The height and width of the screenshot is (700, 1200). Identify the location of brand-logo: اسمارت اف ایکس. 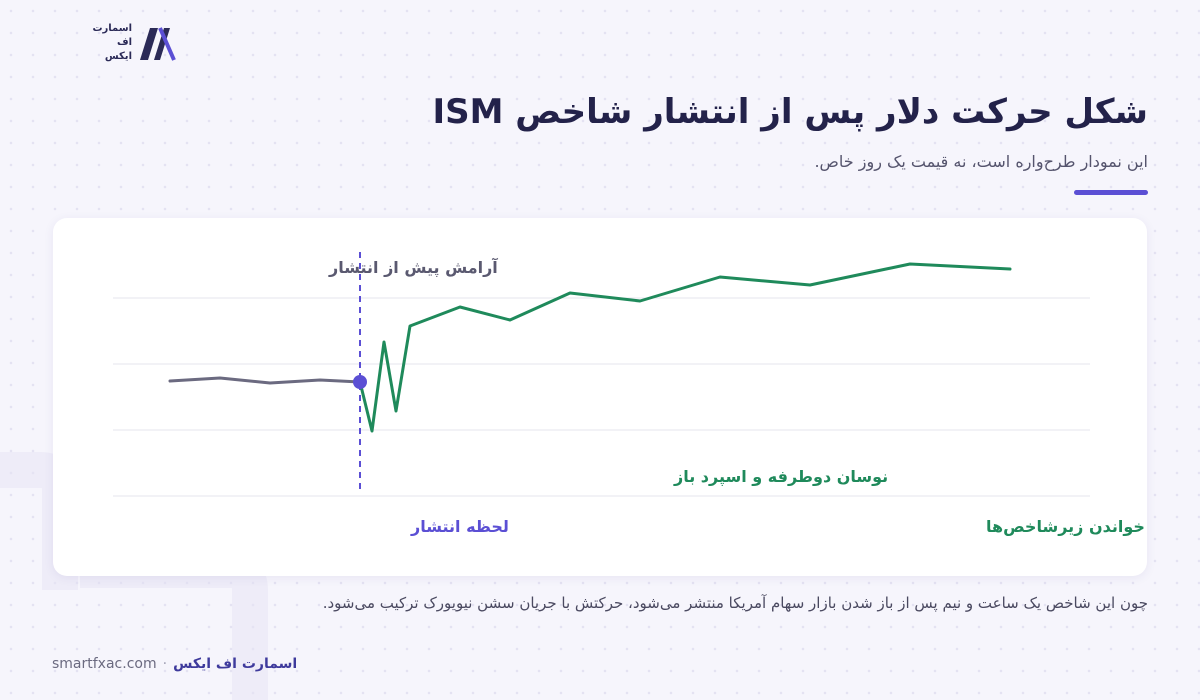
(126, 44).